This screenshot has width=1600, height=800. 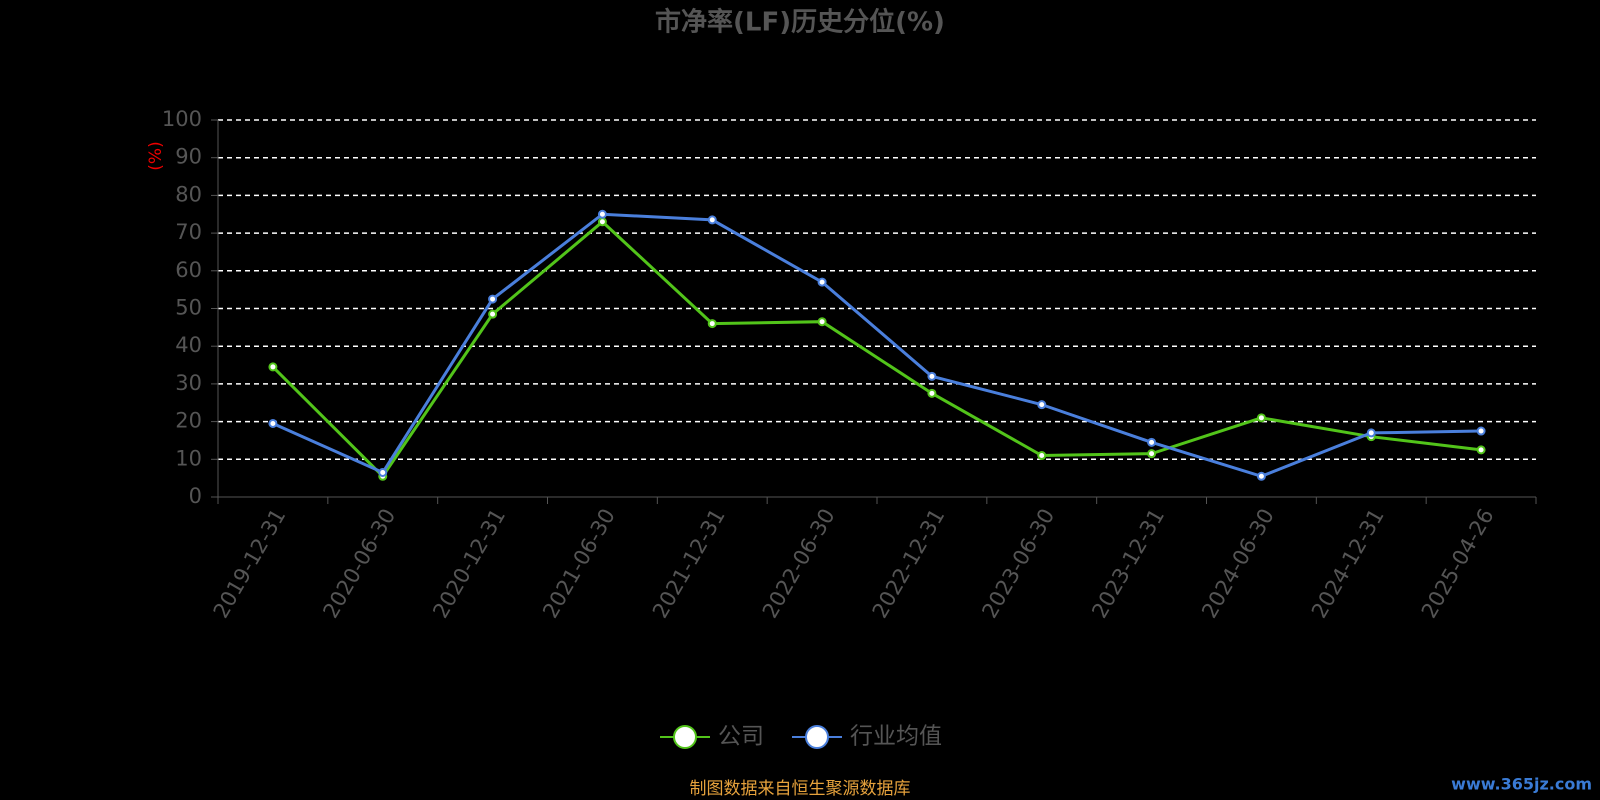 What do you see at coordinates (800, 789) in the screenshot?
I see `source-note: 制图数据来自恒生聚源数据库` at bounding box center [800, 789].